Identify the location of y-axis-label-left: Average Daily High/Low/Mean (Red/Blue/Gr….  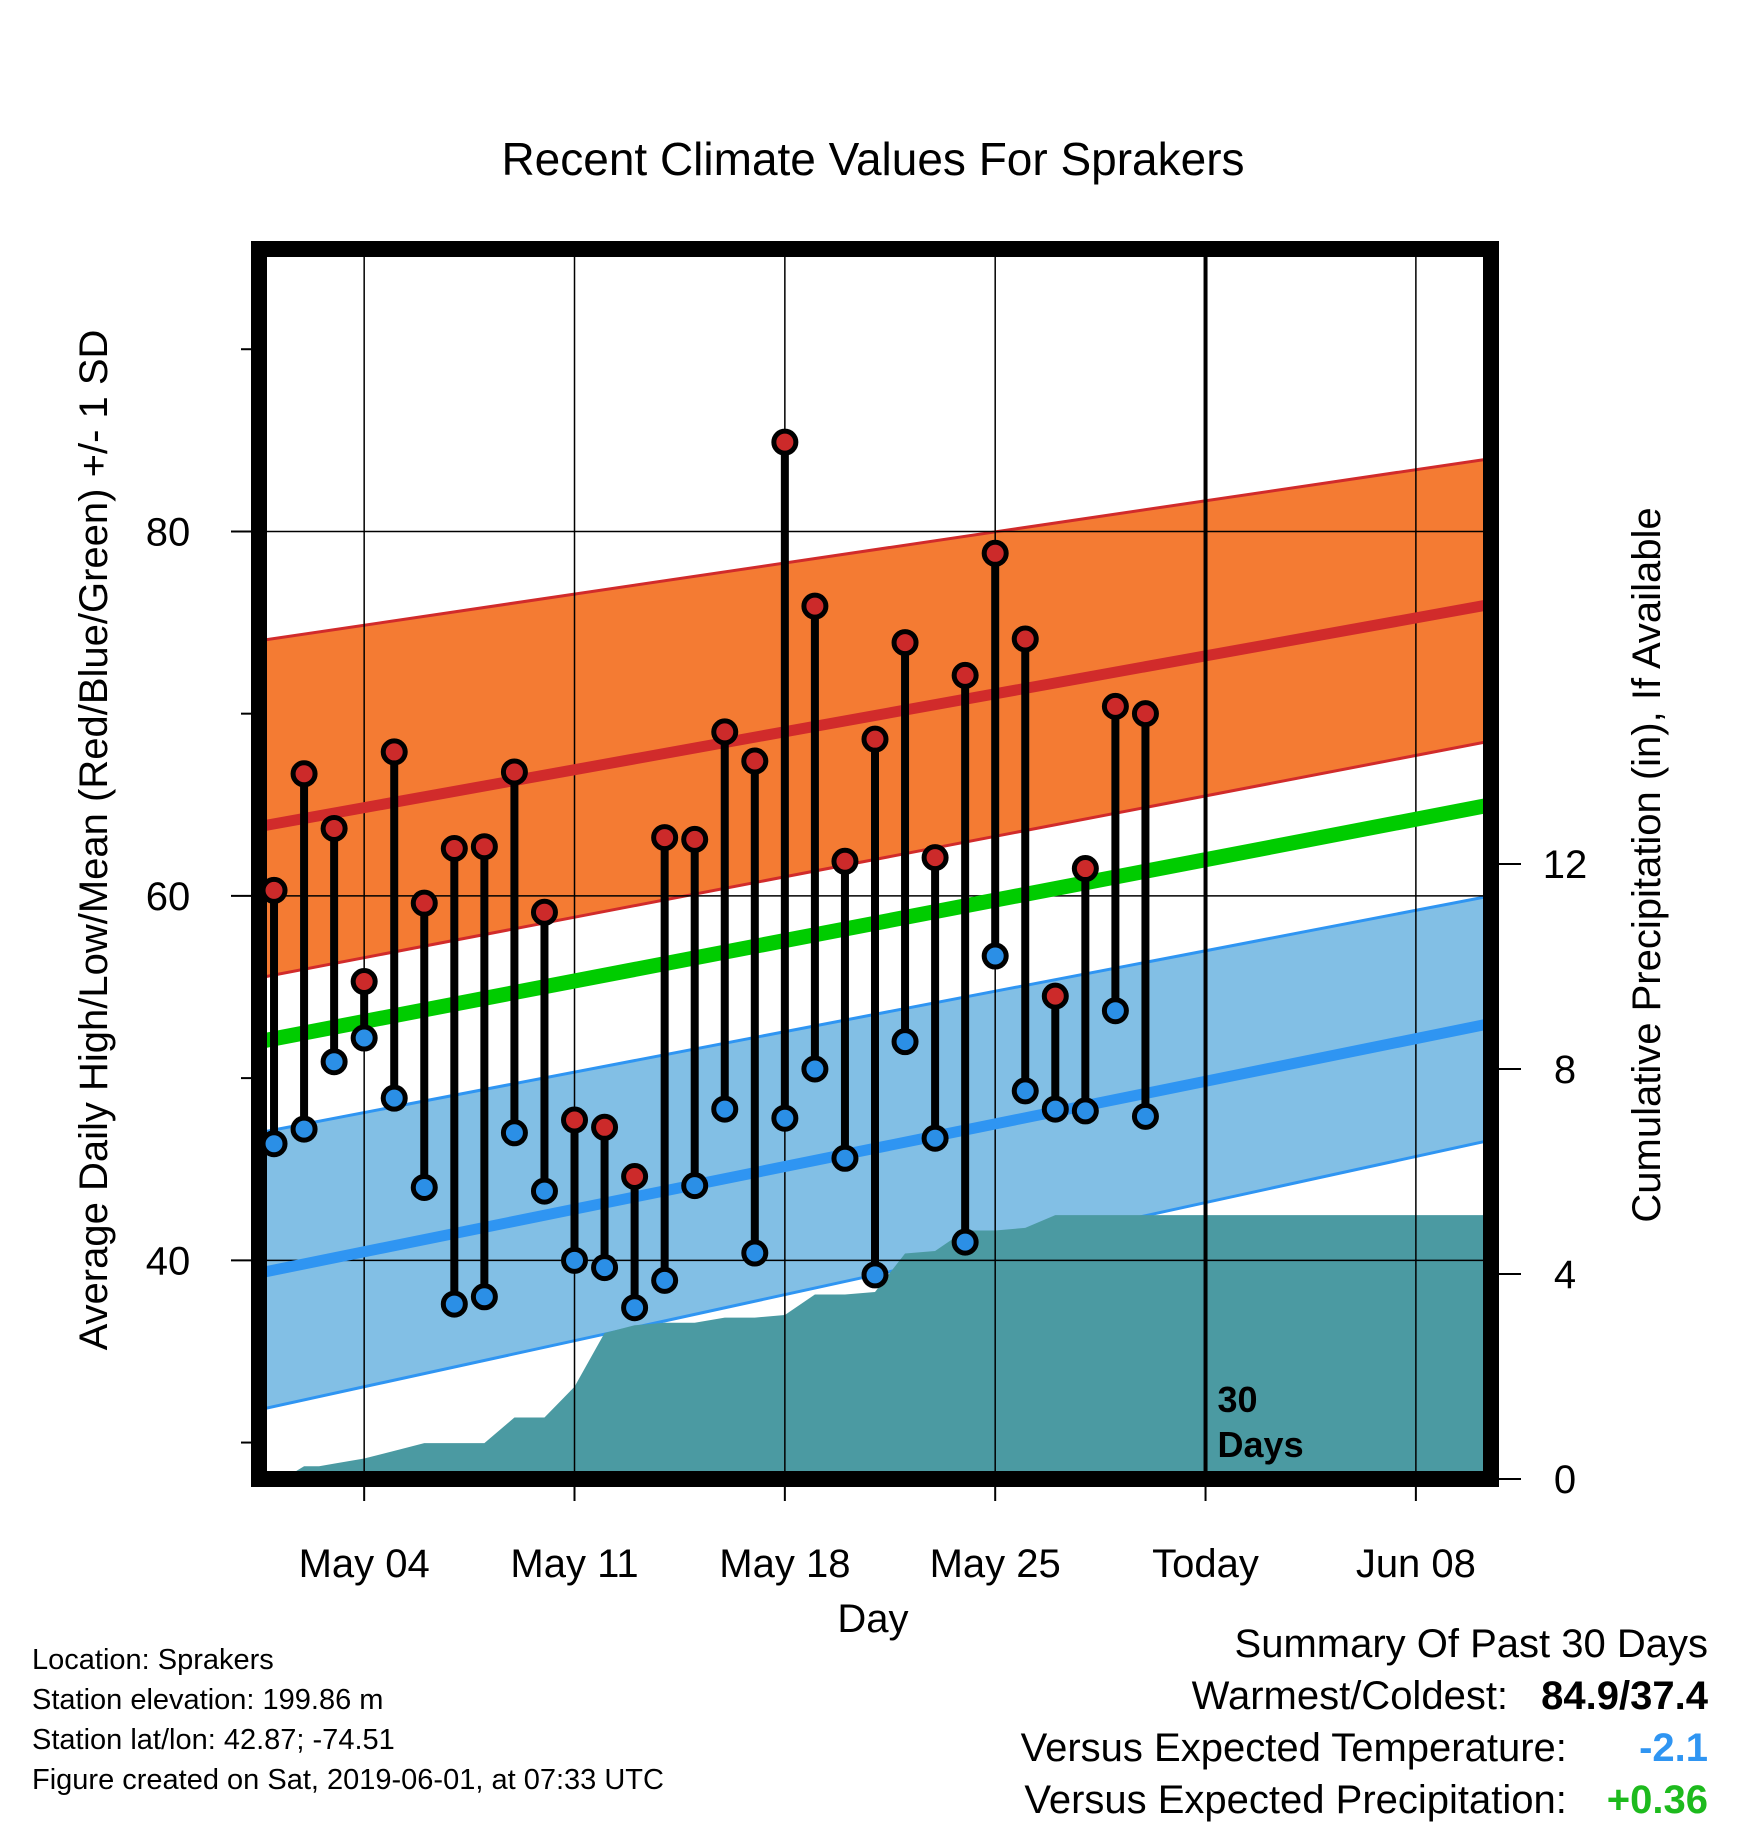
(94, 840).